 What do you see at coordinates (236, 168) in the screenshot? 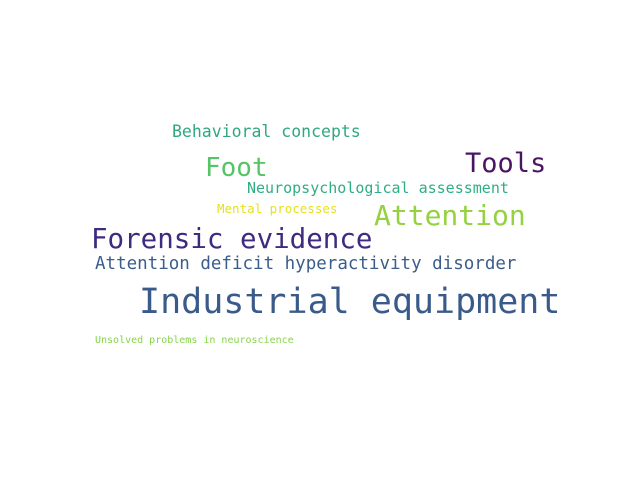
I see `word-foot: Foot` at bounding box center [236, 168].